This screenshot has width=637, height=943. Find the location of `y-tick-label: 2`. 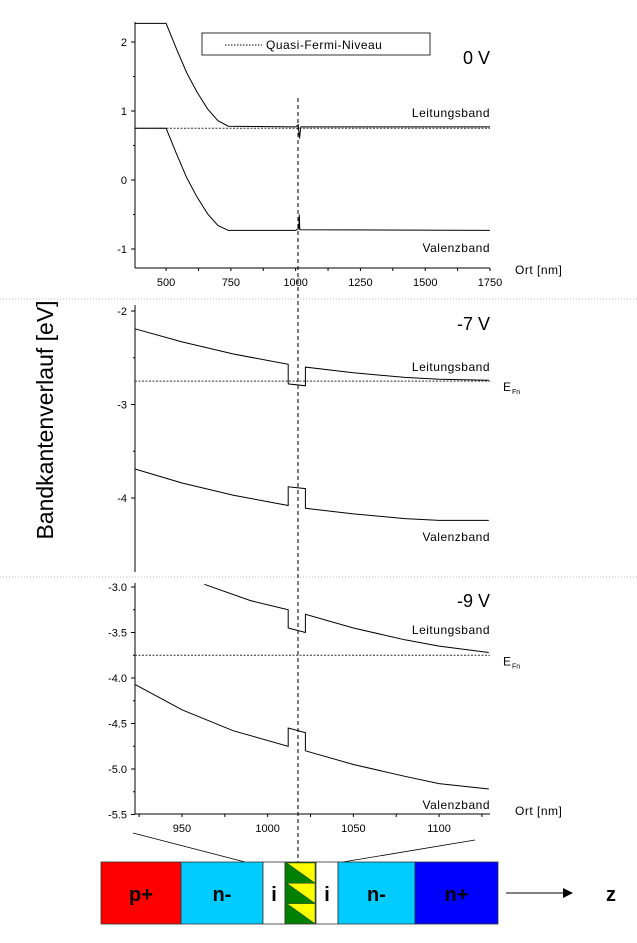

y-tick-label: 2 is located at coordinates (124, 43).